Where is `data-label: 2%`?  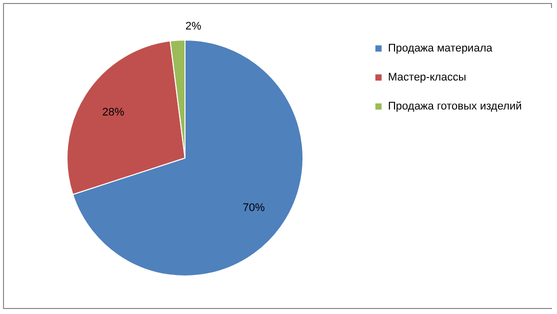 data-label: 2% is located at coordinates (193, 26).